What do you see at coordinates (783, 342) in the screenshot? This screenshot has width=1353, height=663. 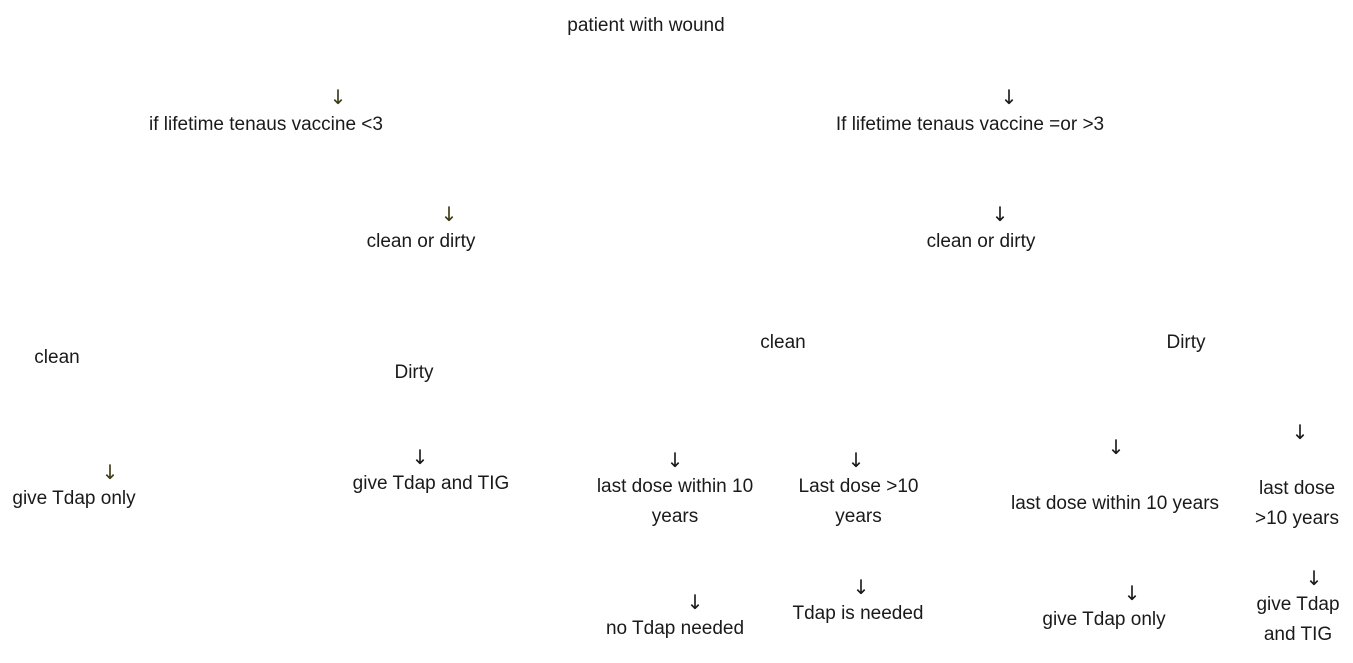 I see `right-clean-label: clean` at bounding box center [783, 342].